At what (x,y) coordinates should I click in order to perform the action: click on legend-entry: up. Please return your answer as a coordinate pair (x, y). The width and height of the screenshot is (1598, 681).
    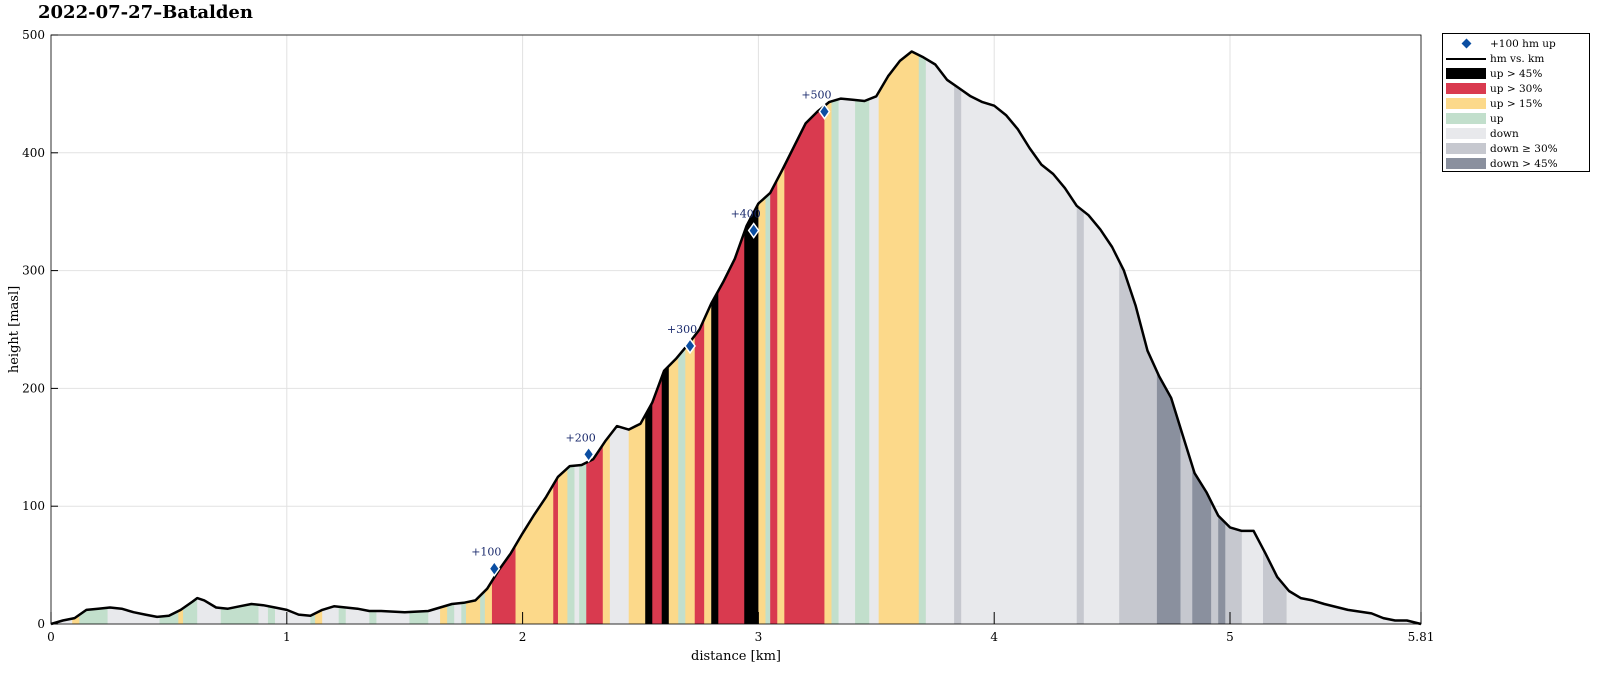
    Looking at the image, I should click on (1516, 118).